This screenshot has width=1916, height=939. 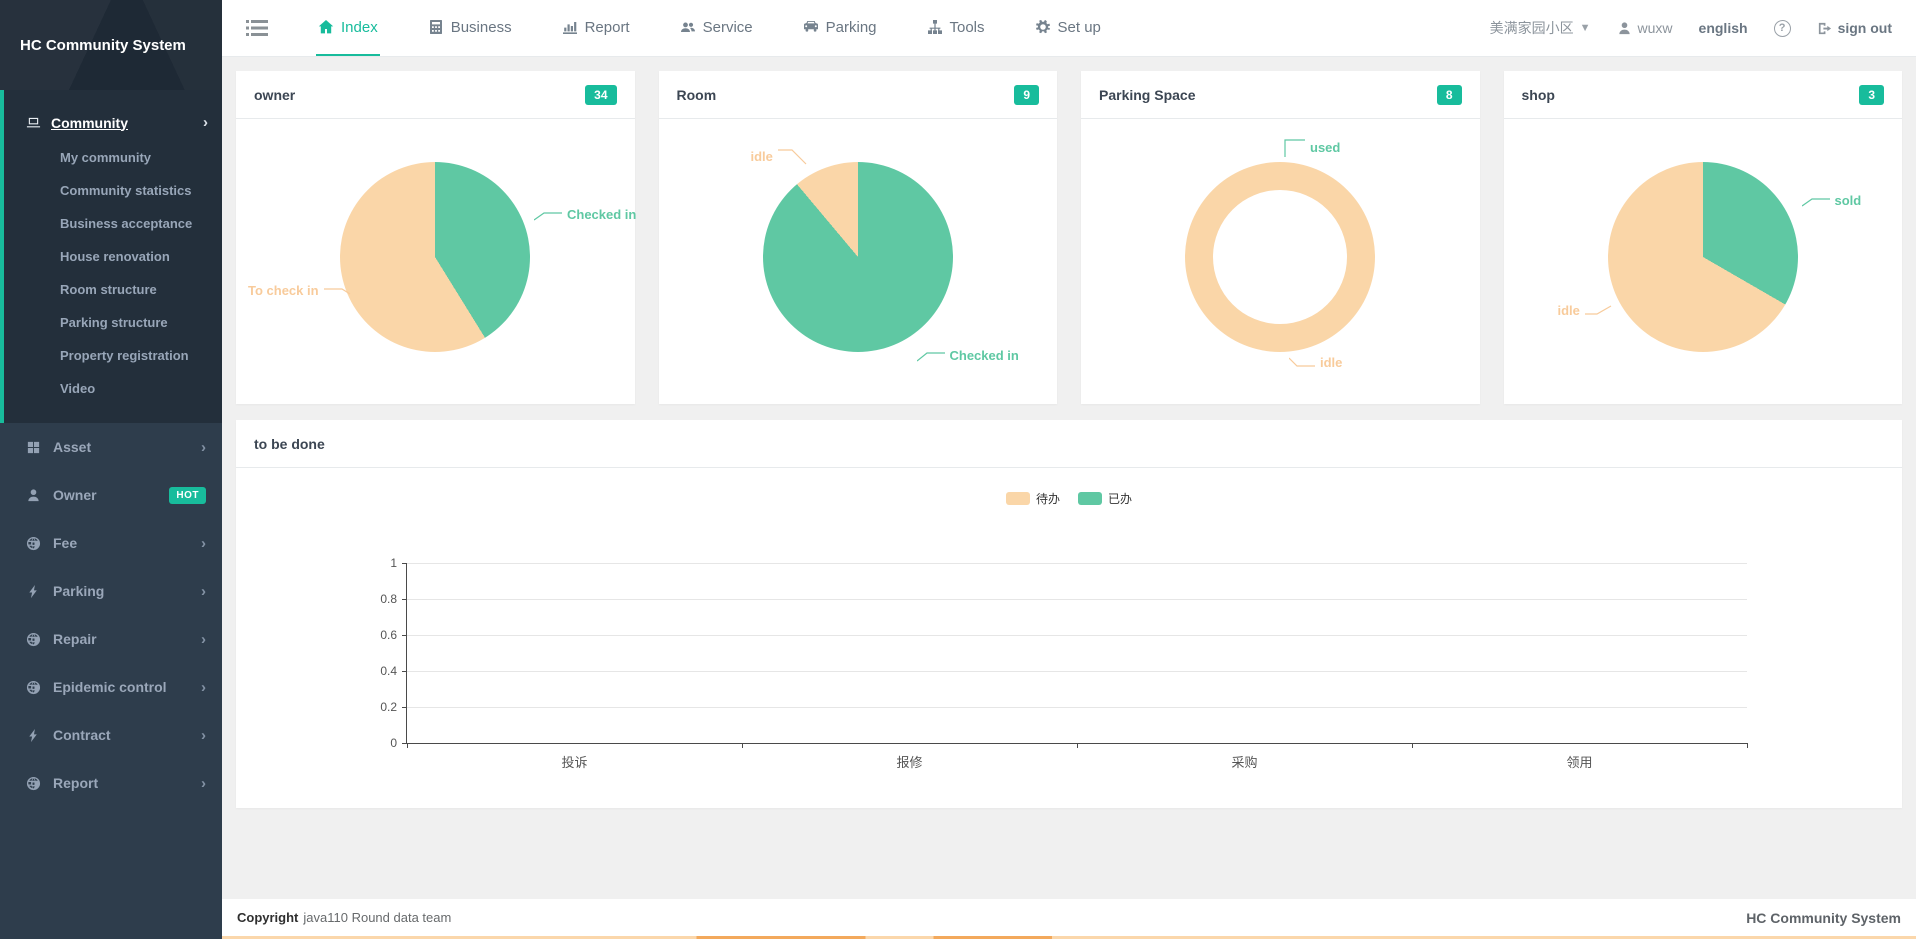 What do you see at coordinates (108, 289) in the screenshot?
I see `sidebar-subitem-room-structure: Room structure` at bounding box center [108, 289].